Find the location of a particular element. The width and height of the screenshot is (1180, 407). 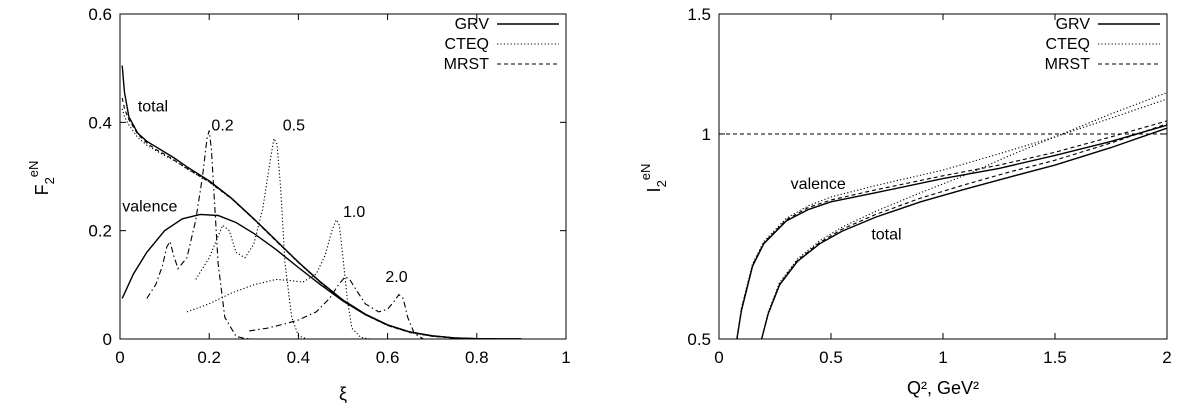

left-annotation: 1.0 is located at coordinates (354, 212).